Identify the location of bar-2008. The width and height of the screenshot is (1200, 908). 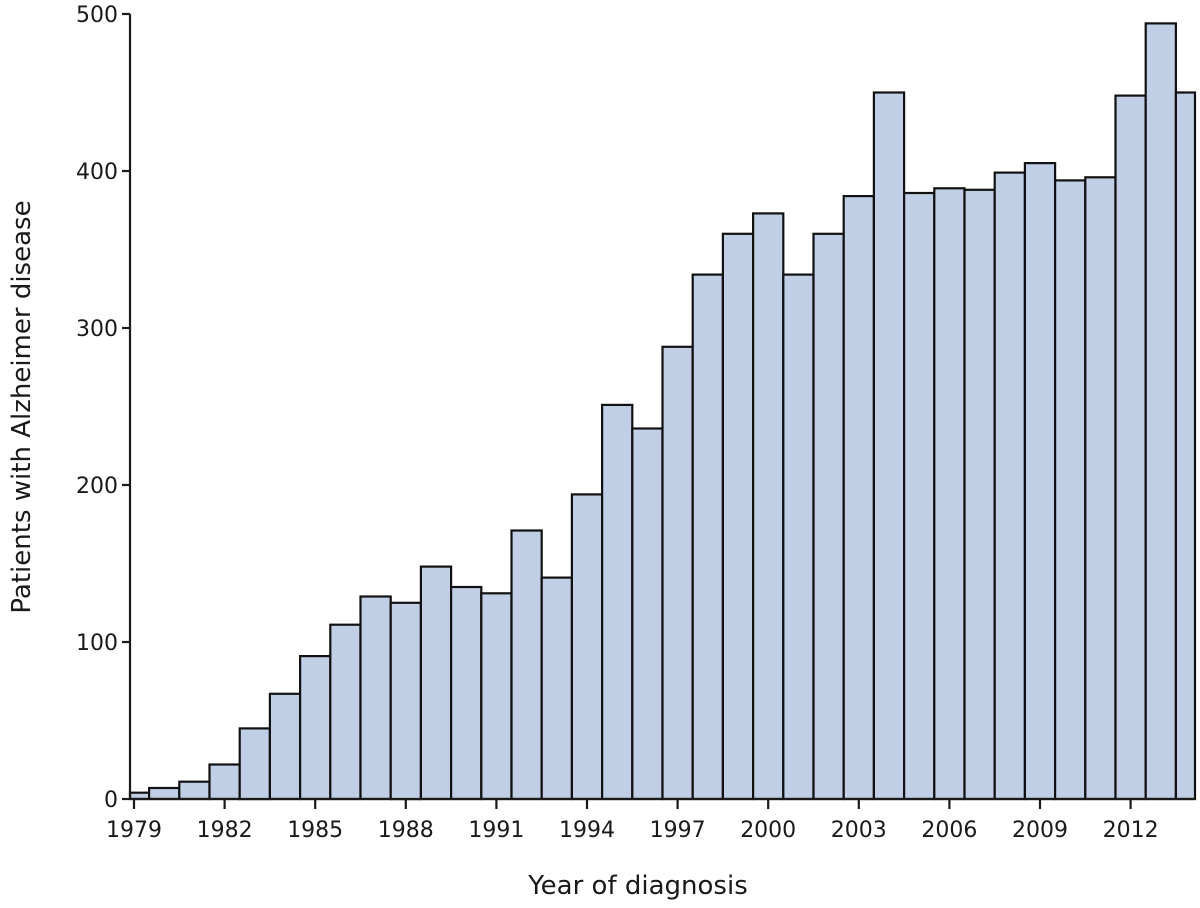
(1010, 486).